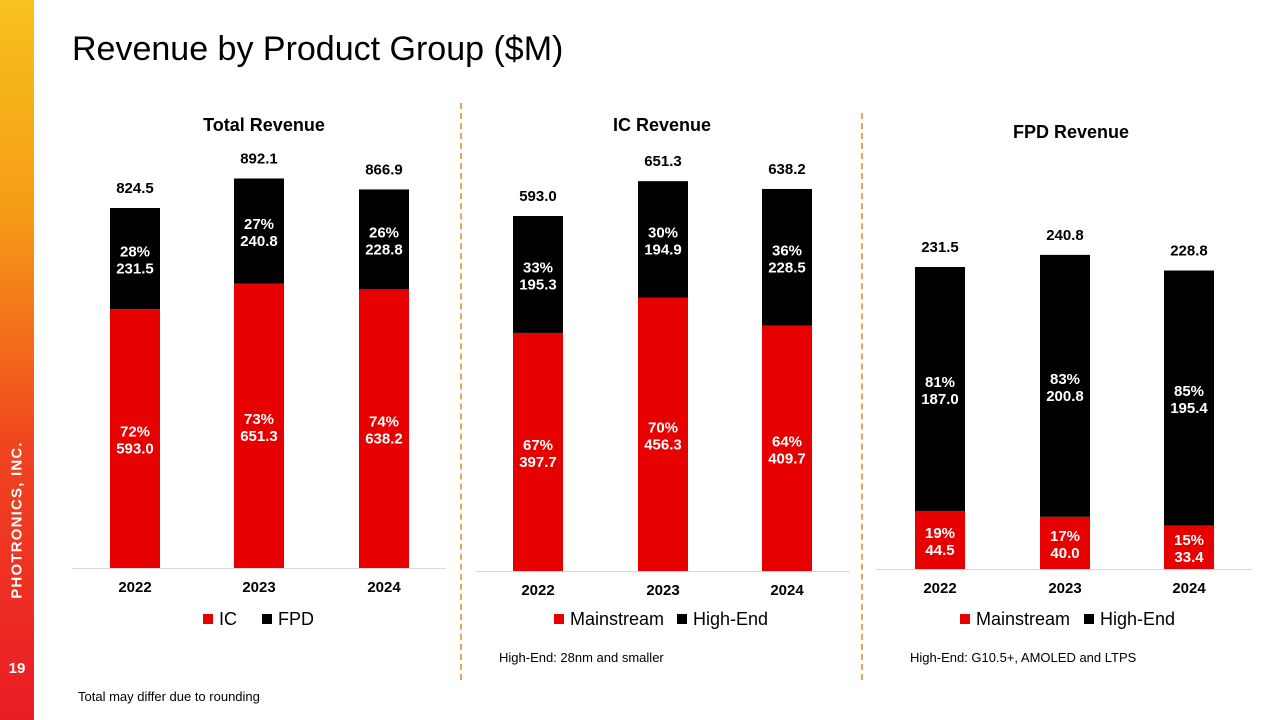 This screenshot has height=720, width=1280. What do you see at coordinates (259, 419) in the screenshot?
I see `data-label-percent: 73%` at bounding box center [259, 419].